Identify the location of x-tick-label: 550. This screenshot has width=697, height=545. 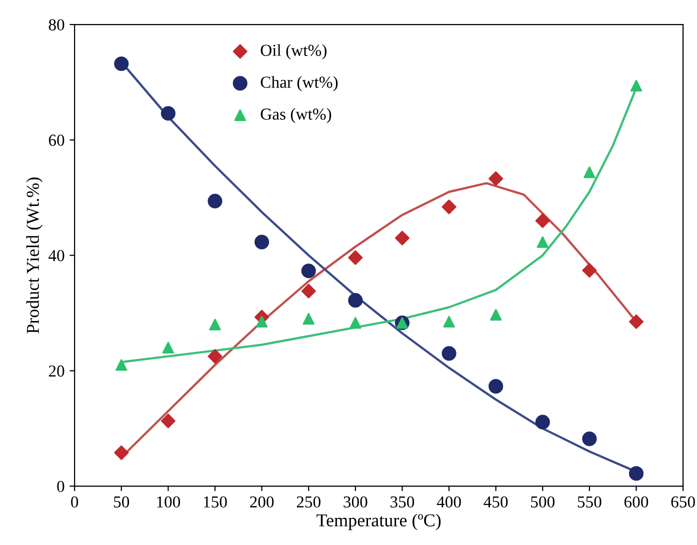
(590, 502).